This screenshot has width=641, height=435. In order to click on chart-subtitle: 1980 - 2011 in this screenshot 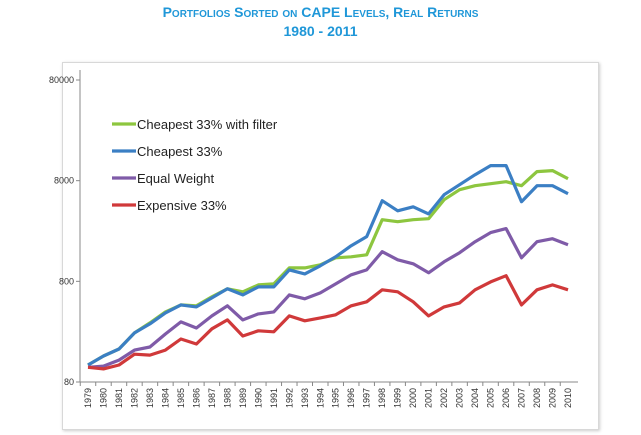, I will do `click(320, 31)`.